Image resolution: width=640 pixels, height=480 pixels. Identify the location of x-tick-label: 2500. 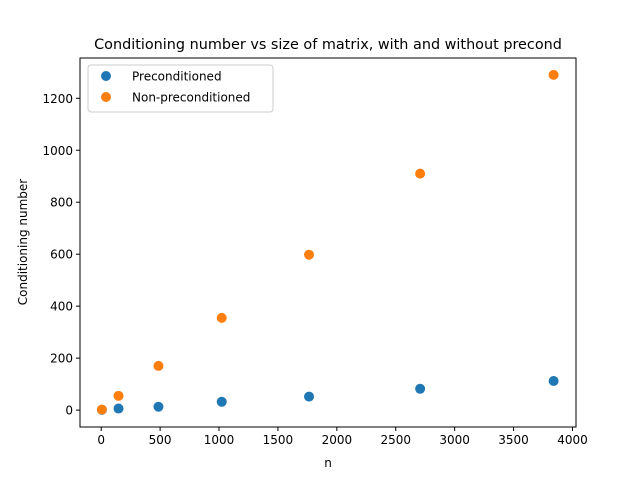
(395, 440).